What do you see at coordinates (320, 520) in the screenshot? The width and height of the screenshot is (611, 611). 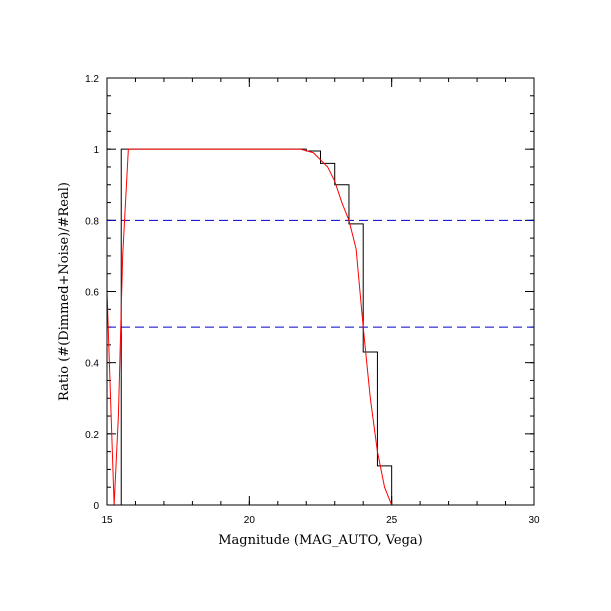 I see `x-tick-labels: 15 20 25 30` at bounding box center [320, 520].